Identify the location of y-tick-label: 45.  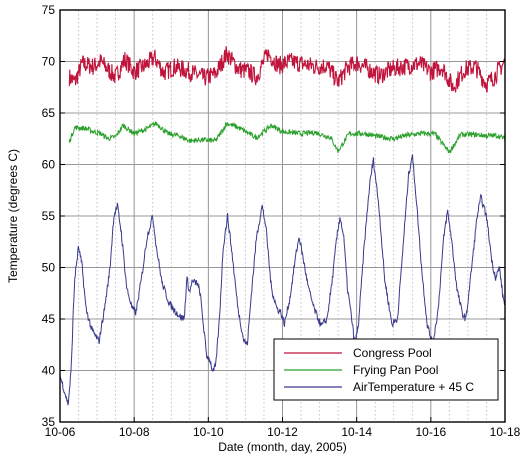
(49, 319).